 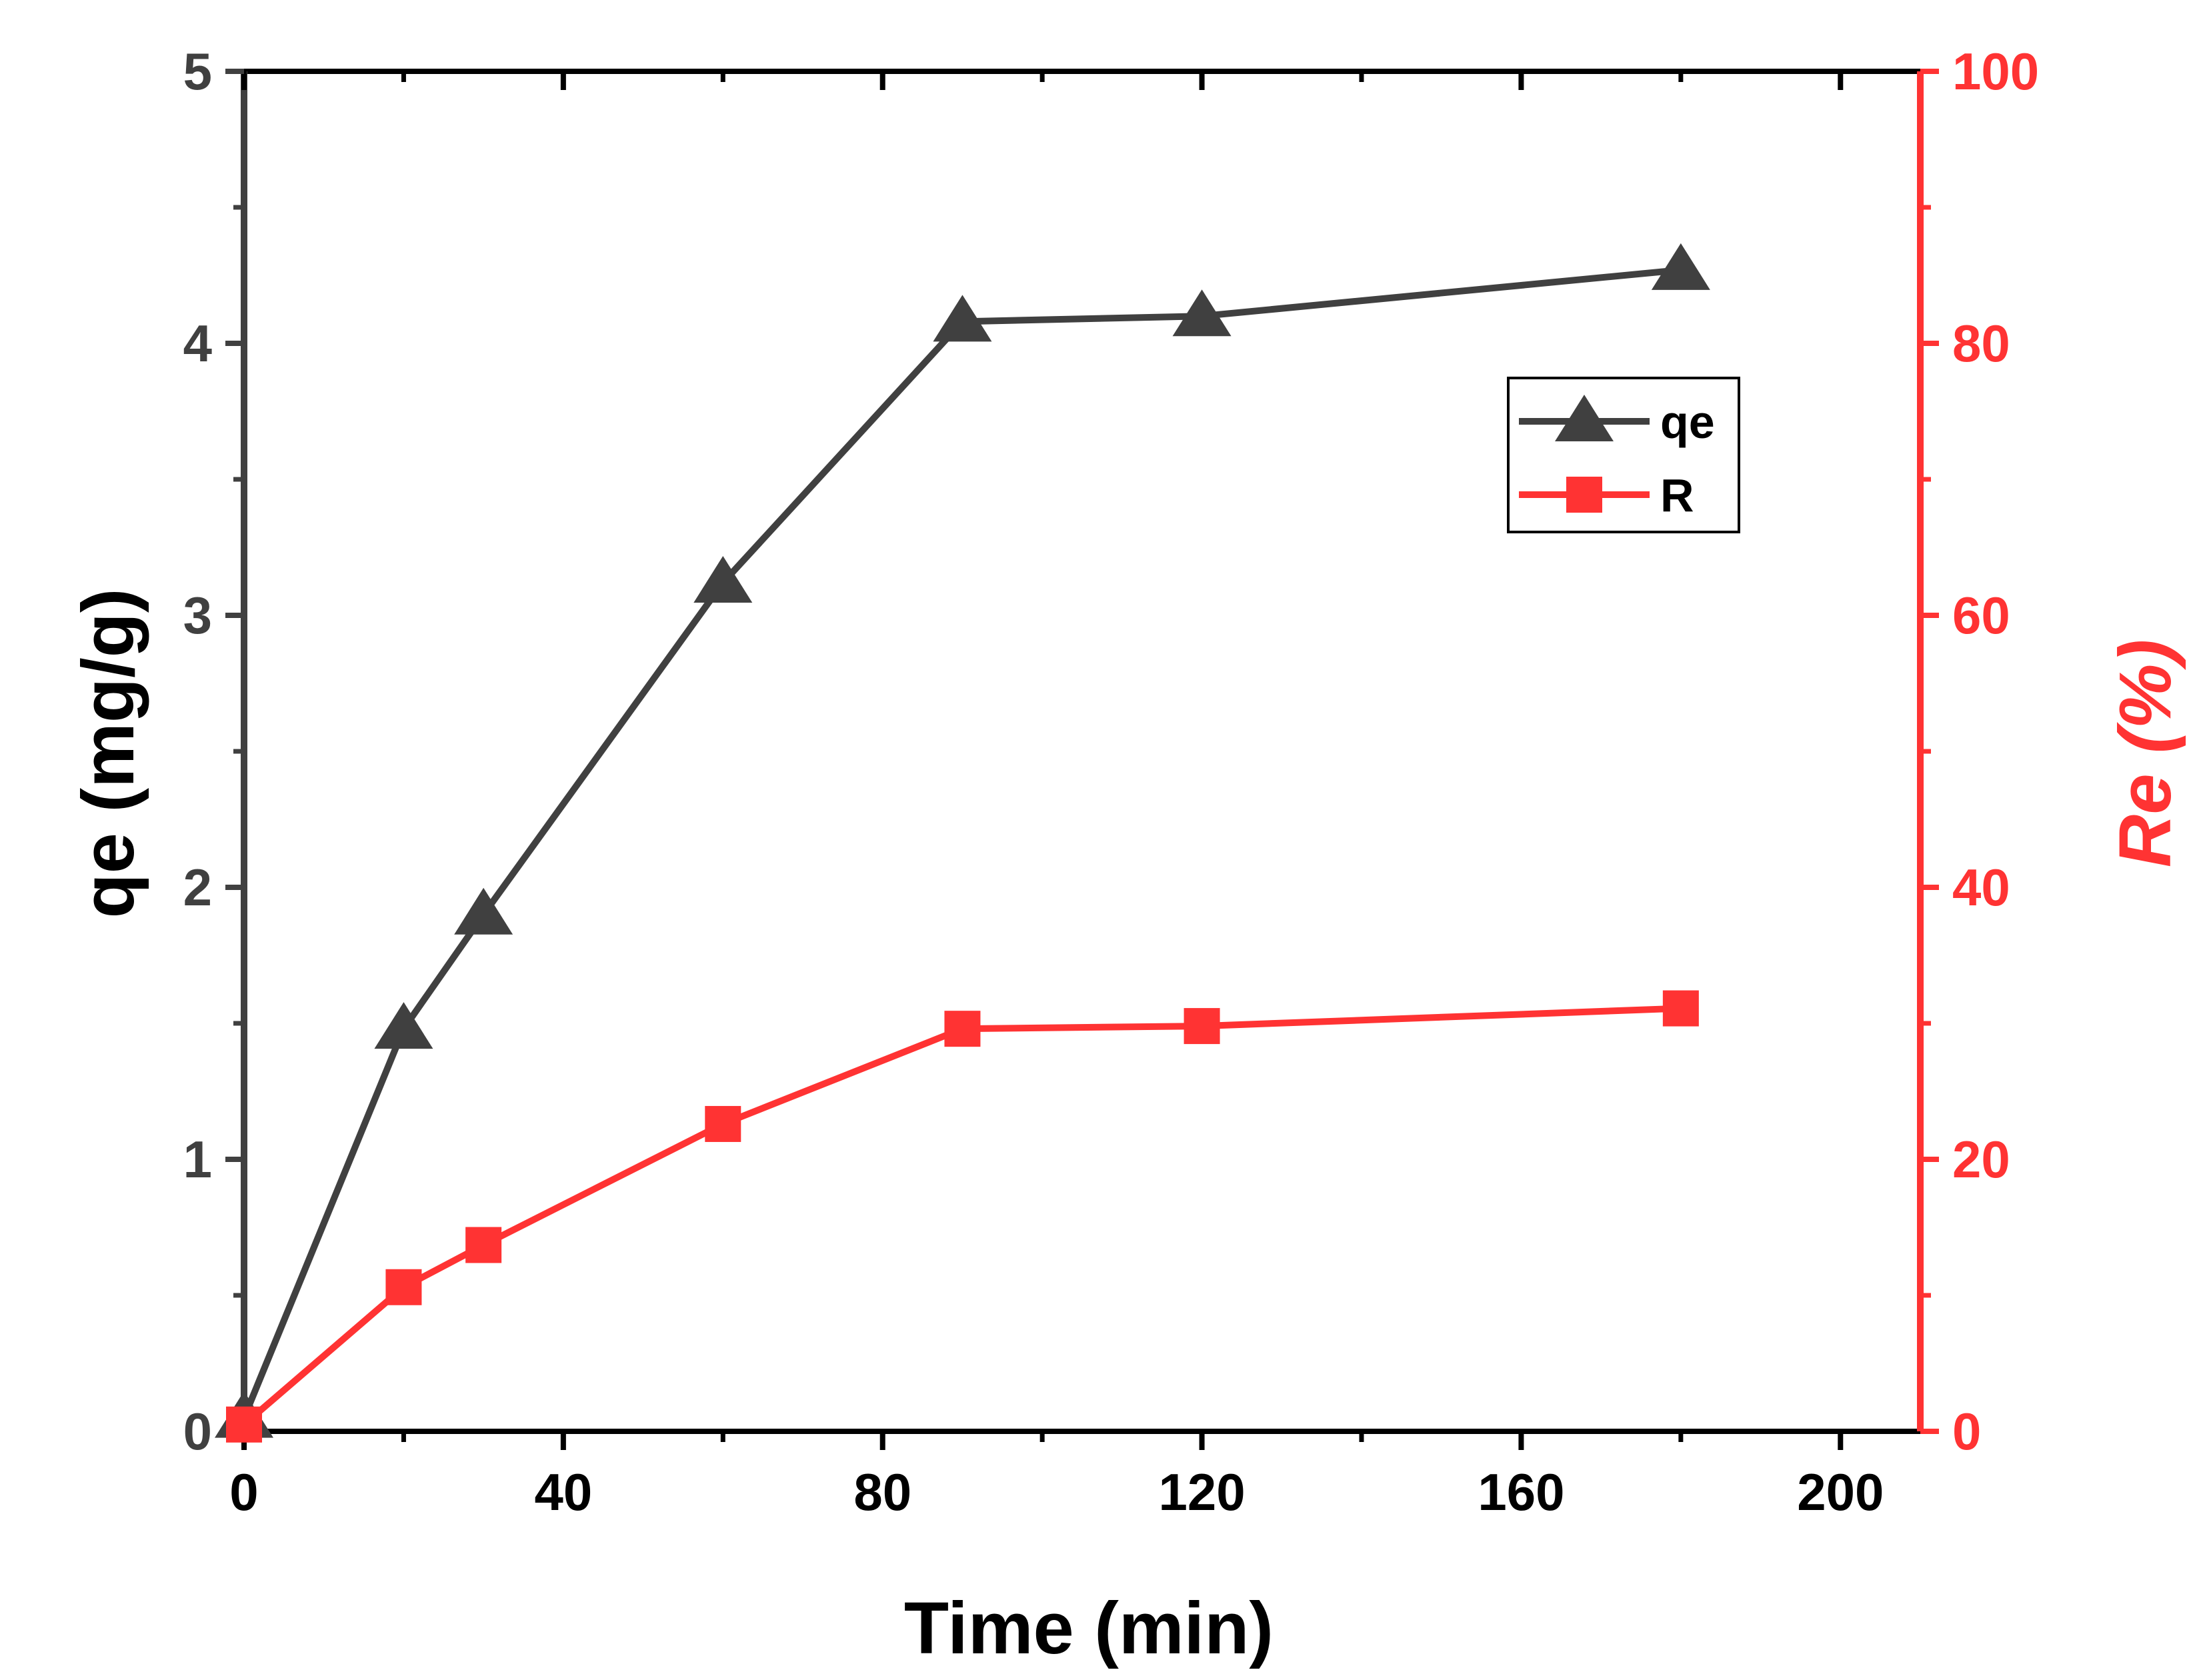 I want to click on legend: qe R, so click(x=1623, y=455).